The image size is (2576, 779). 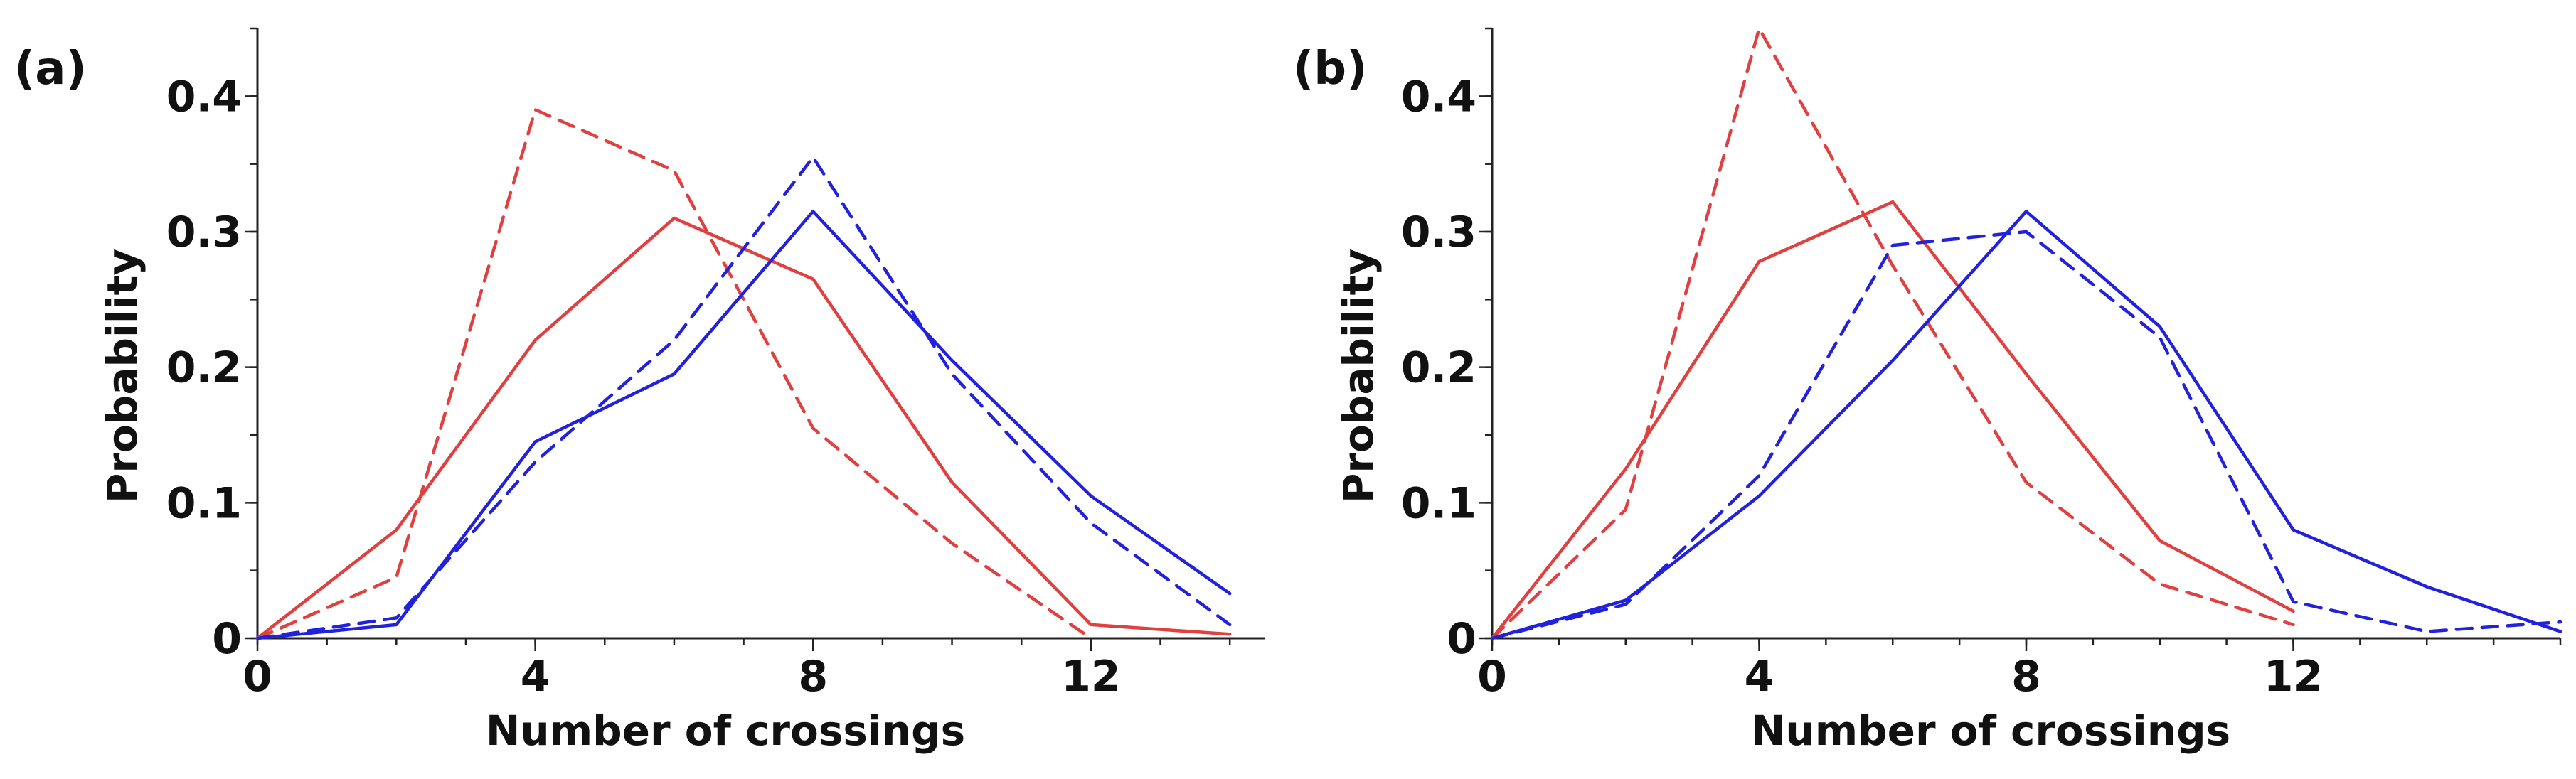 What do you see at coordinates (1330, 69) in the screenshot?
I see `panel-label: (b)` at bounding box center [1330, 69].